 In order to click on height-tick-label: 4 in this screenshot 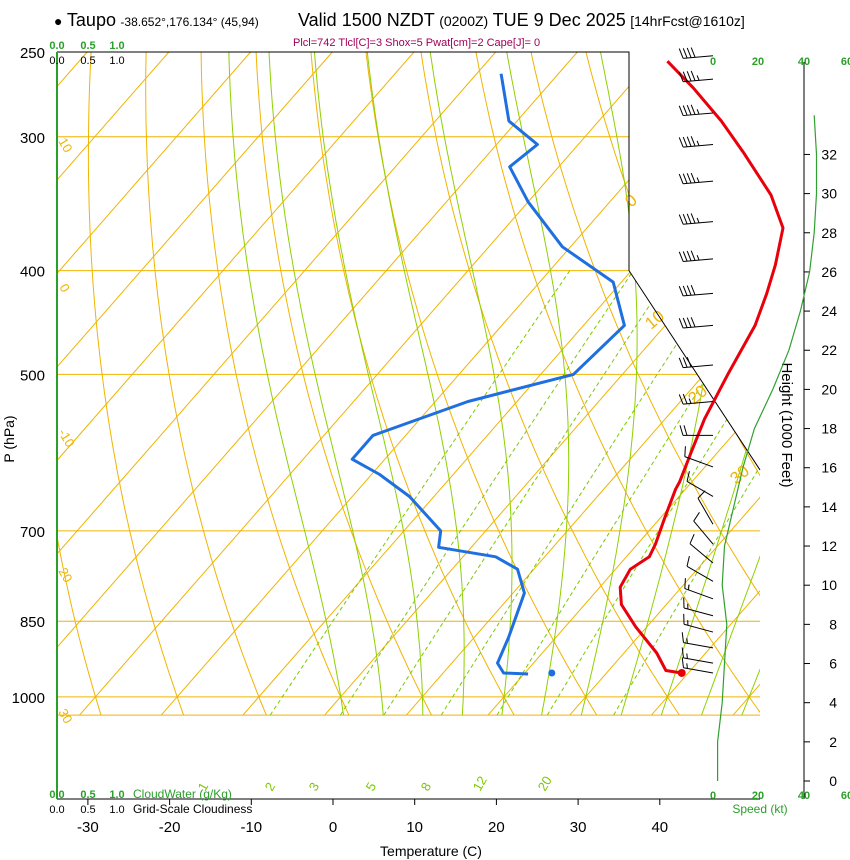, I will do `click(833, 703)`.